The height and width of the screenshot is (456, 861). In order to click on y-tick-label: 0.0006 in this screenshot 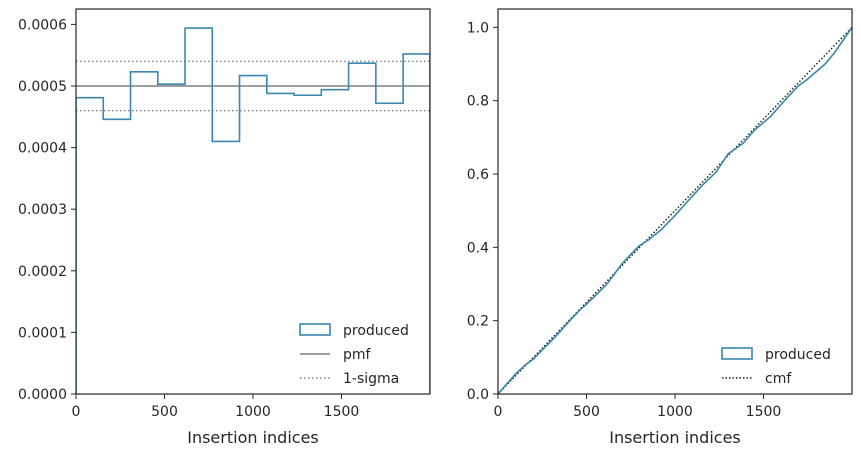, I will do `click(42, 25)`.